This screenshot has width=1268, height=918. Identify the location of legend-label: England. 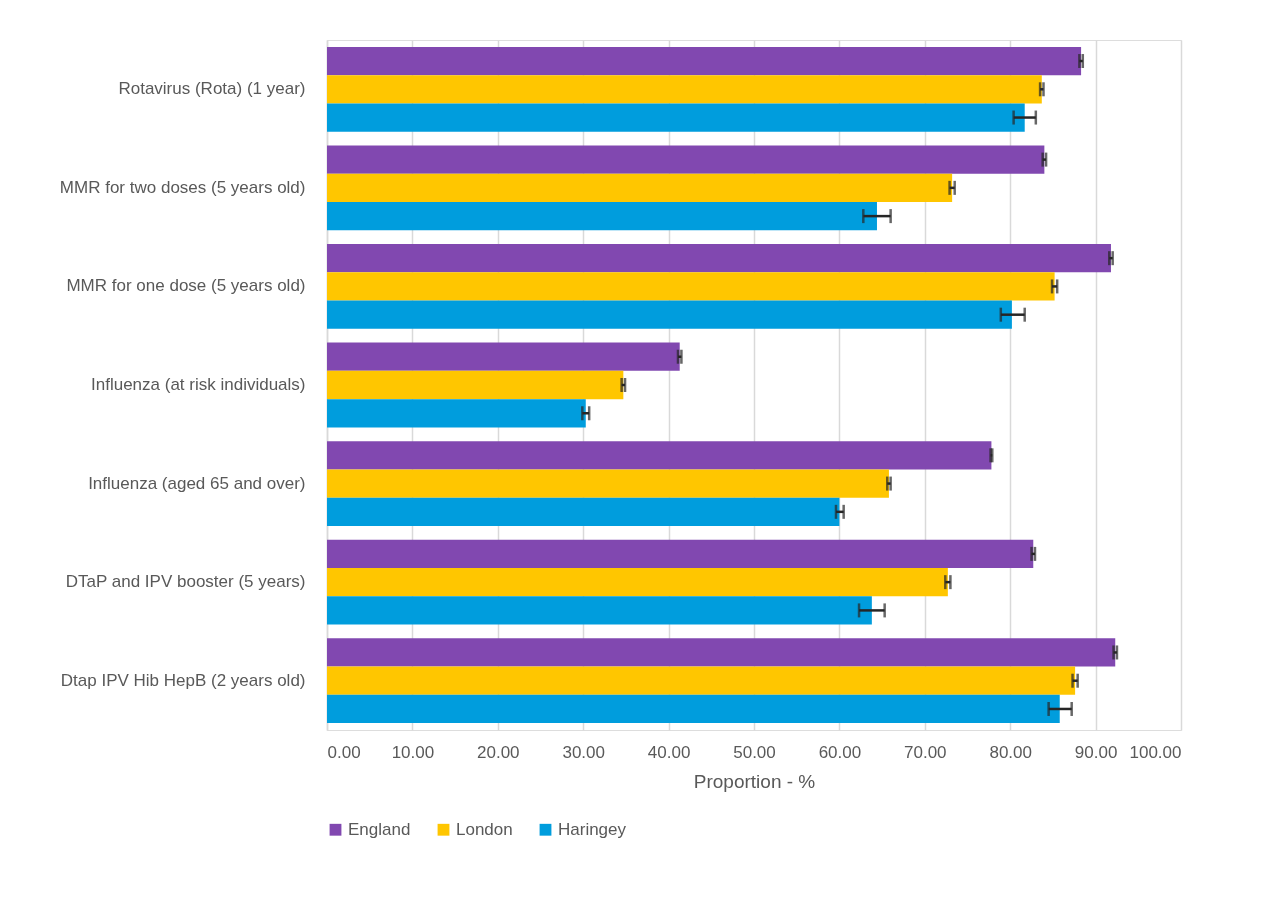
(379, 829).